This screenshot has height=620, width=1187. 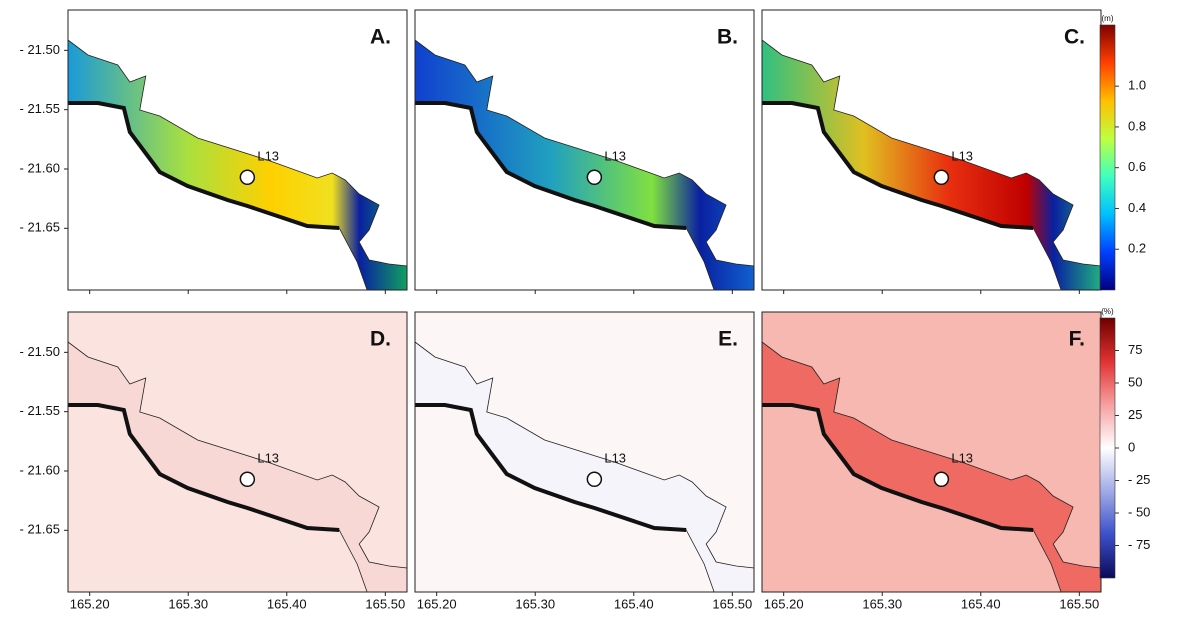 I want to click on map-panel: F. L13, so click(x=931, y=452).